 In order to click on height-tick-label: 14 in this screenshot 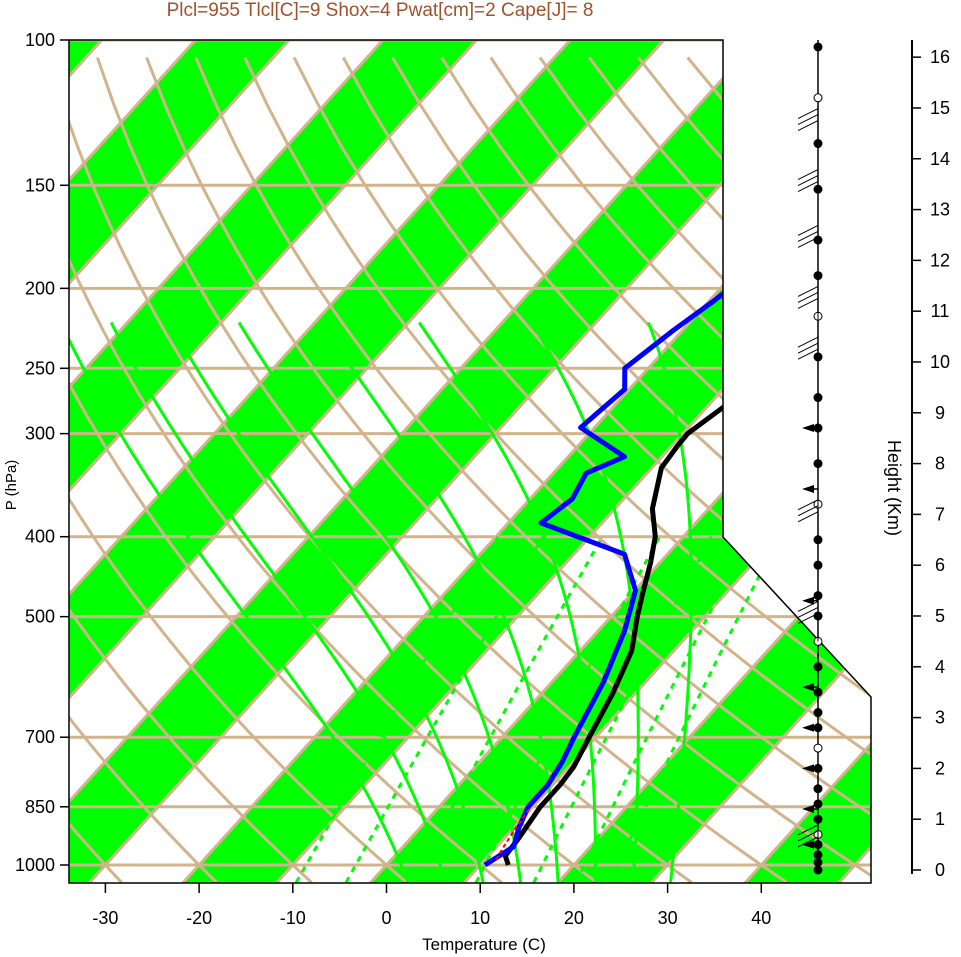, I will do `click(940, 159)`.